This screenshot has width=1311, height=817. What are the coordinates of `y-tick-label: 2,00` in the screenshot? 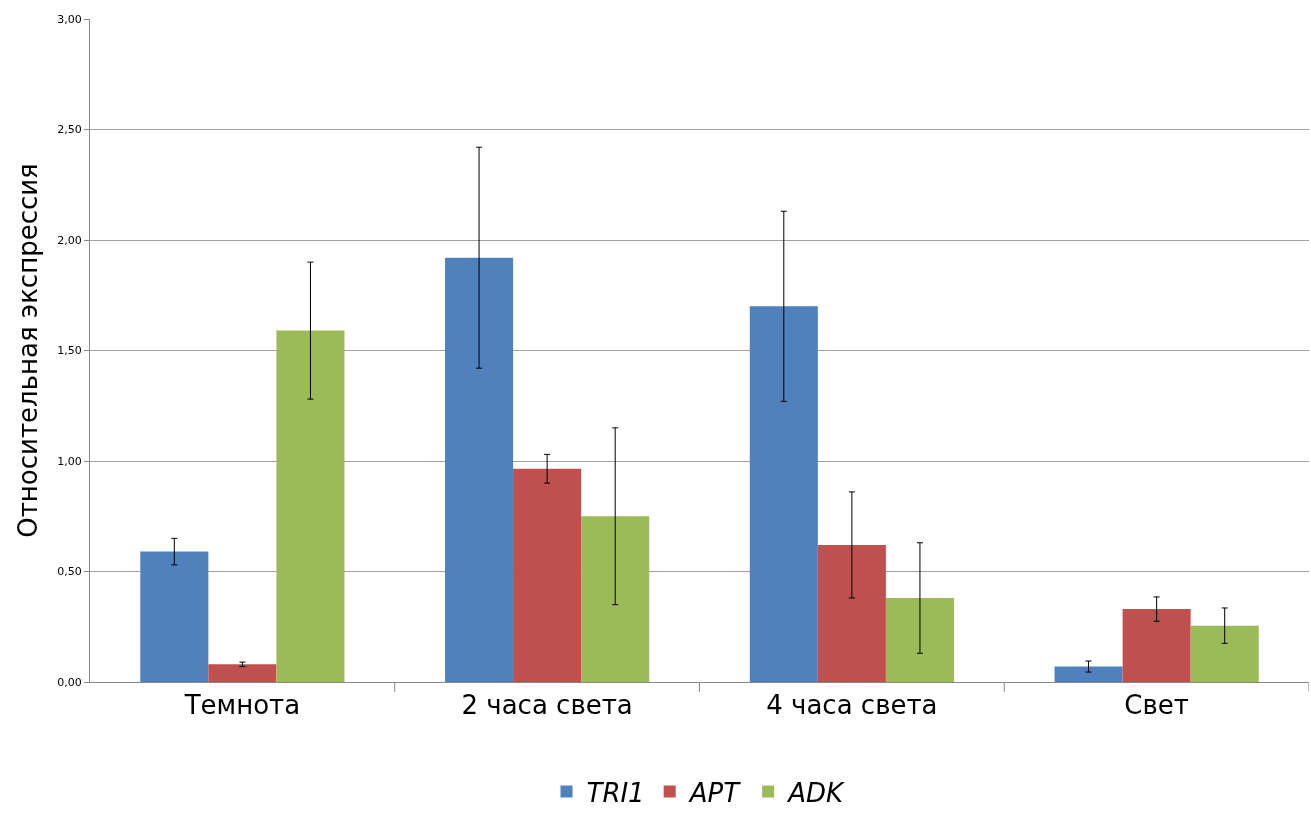 It's located at (69, 240).